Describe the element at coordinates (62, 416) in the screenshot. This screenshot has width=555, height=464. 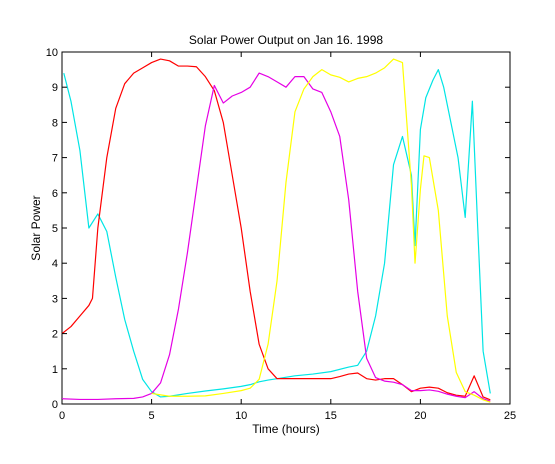
I see `x-tick-label: 0` at that location.